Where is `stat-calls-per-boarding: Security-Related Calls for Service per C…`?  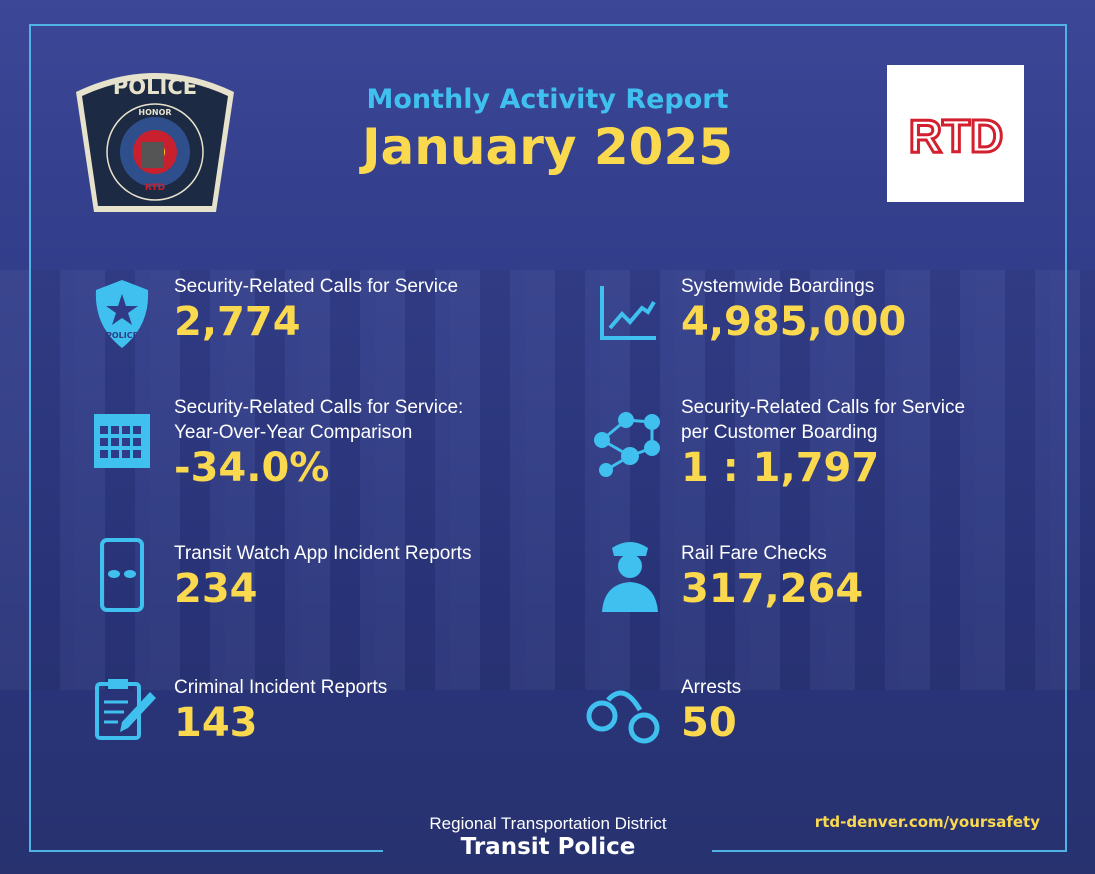 stat-calls-per-boarding: Security-Related Calls for Service per C… is located at coordinates (823, 443).